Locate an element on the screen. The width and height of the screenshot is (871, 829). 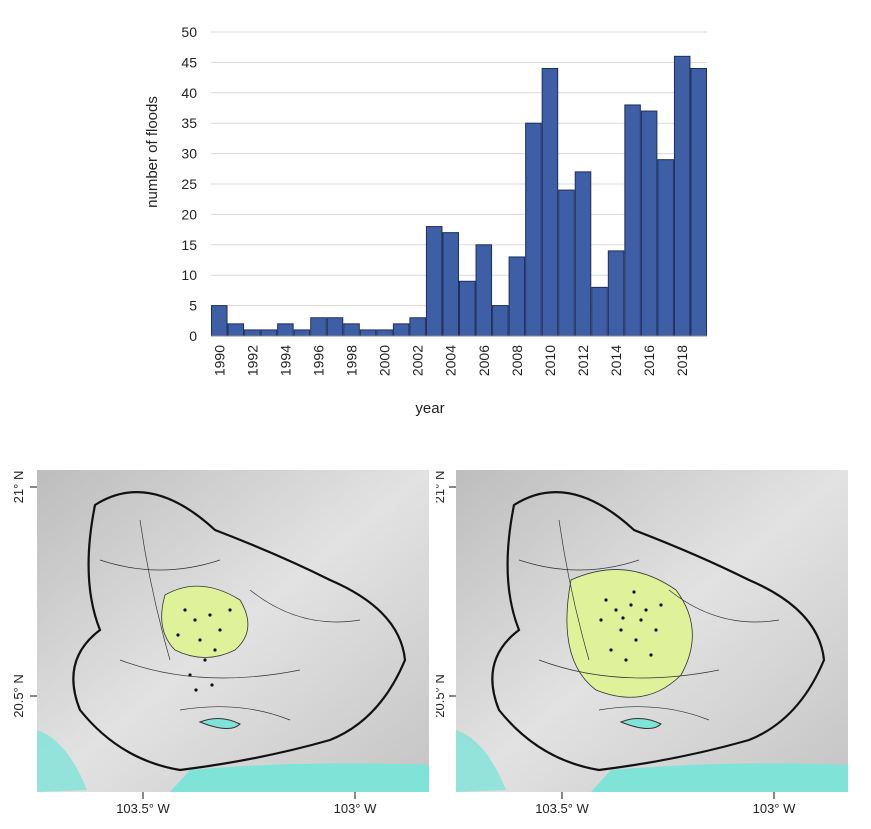
y-tick-label: 20 is located at coordinates (189, 214).